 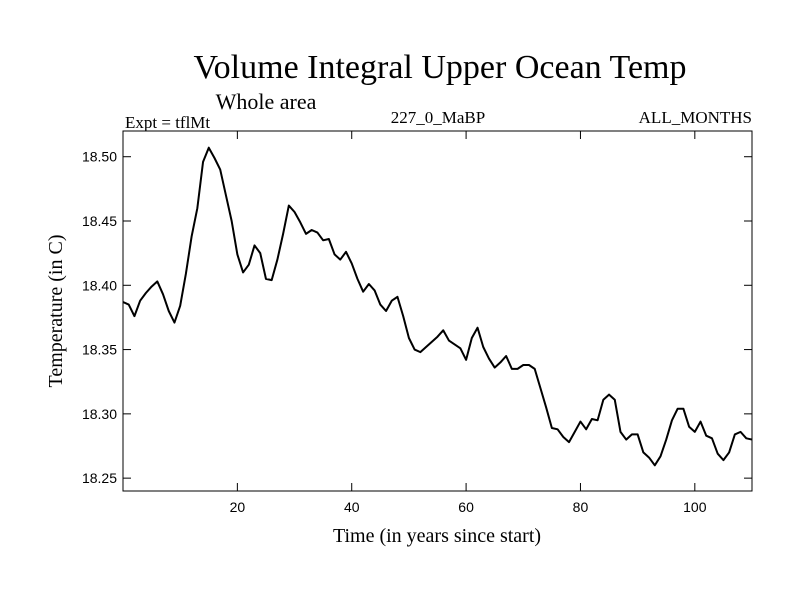 What do you see at coordinates (56, 311) in the screenshot?
I see `y-axis-label: Temperature (in C)` at bounding box center [56, 311].